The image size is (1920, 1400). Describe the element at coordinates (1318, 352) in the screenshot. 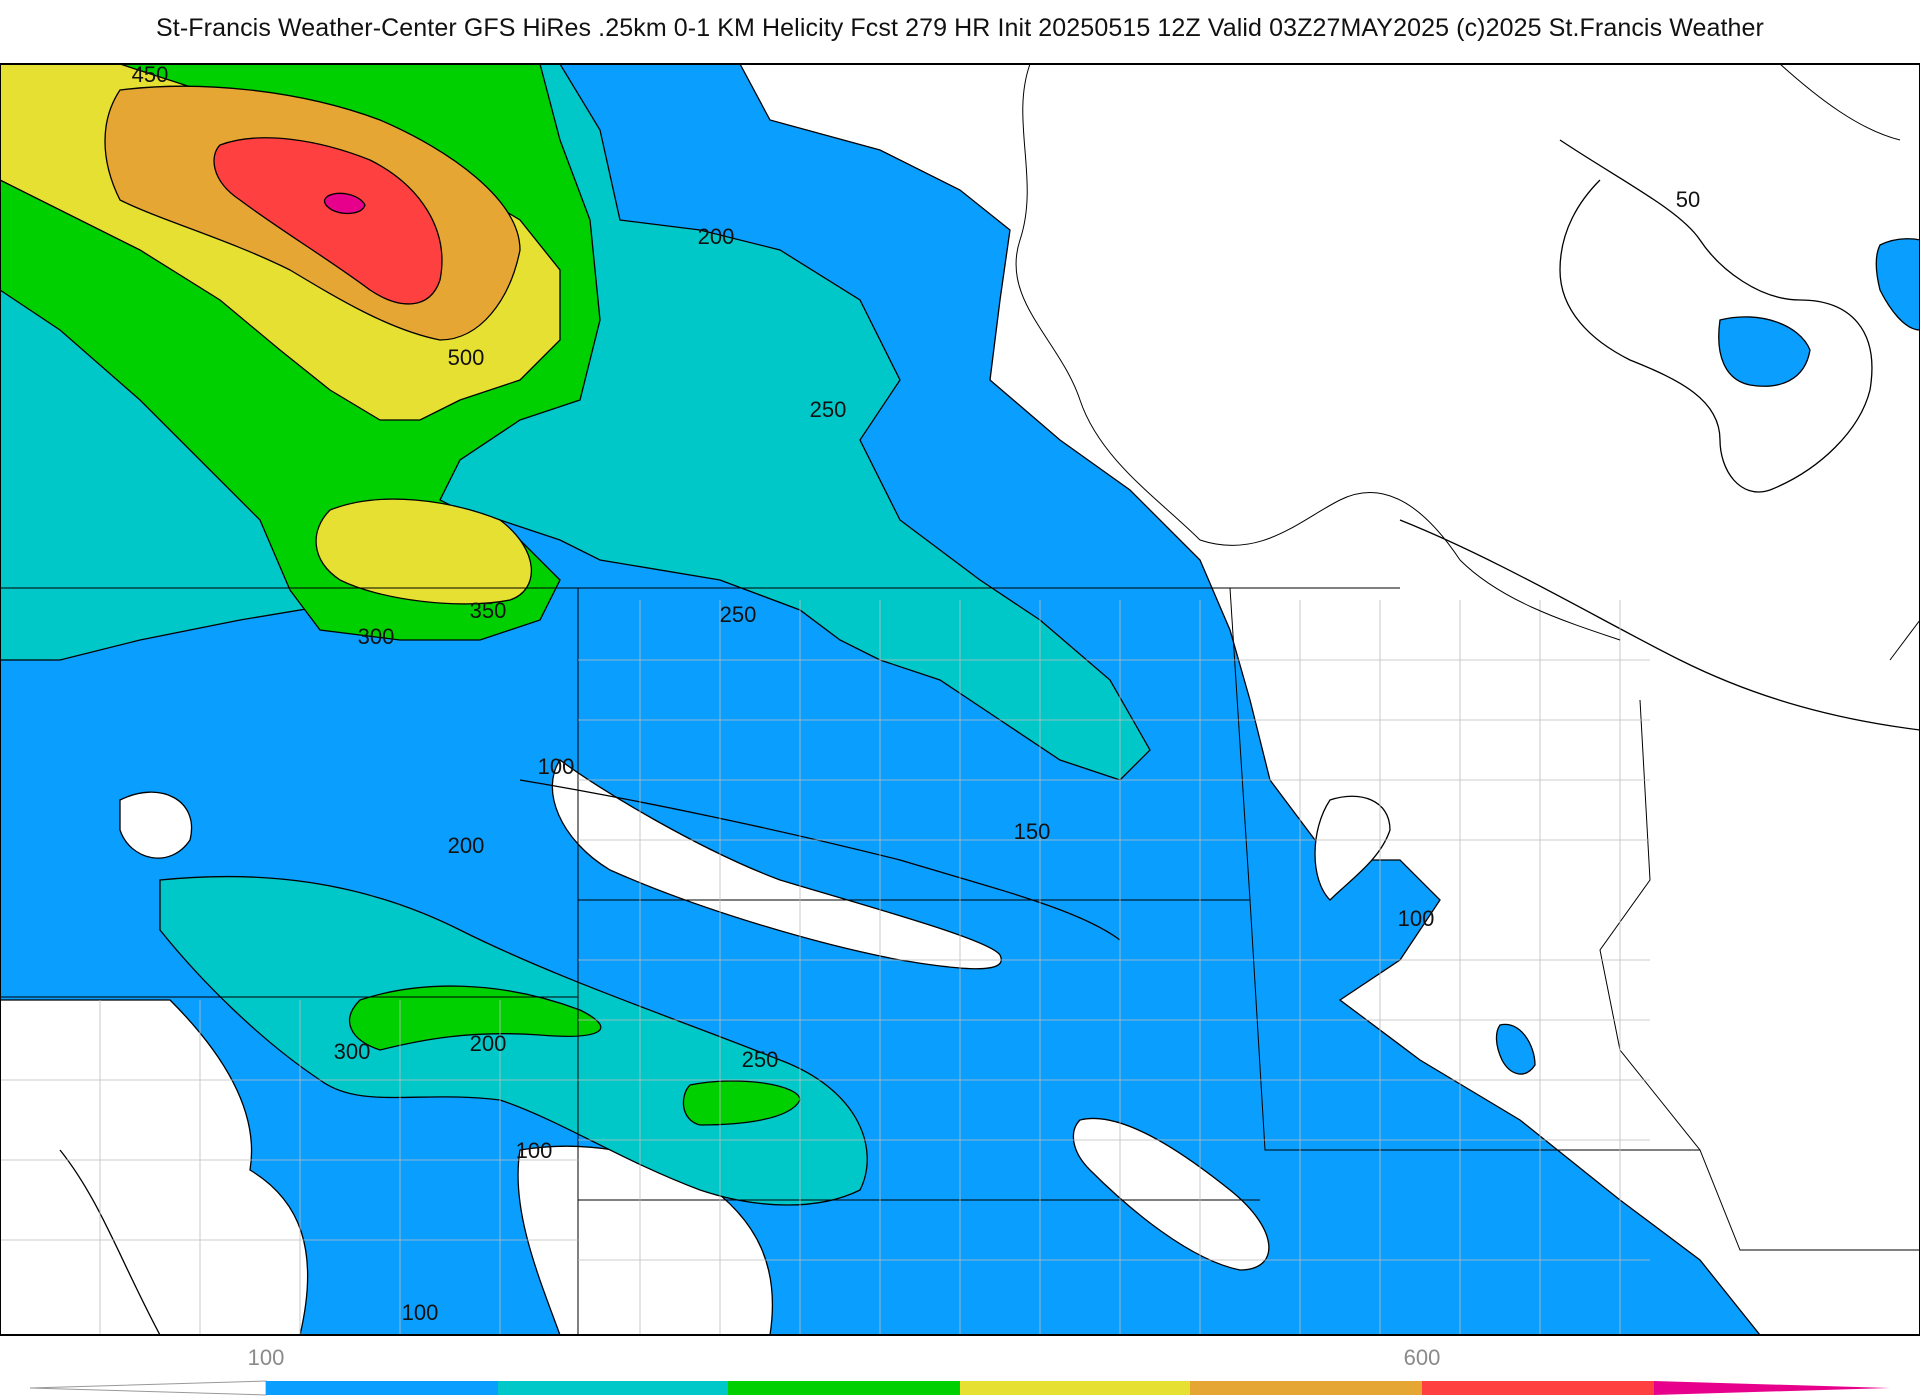

I see `coastline` at that location.